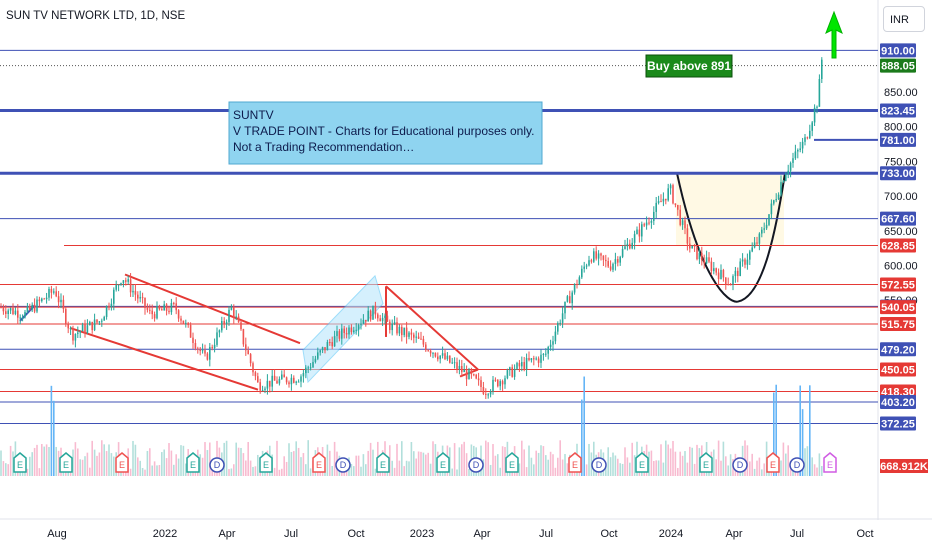 The width and height of the screenshot is (932, 550). I want to click on event-marker-E-14: E, so click(642, 462).